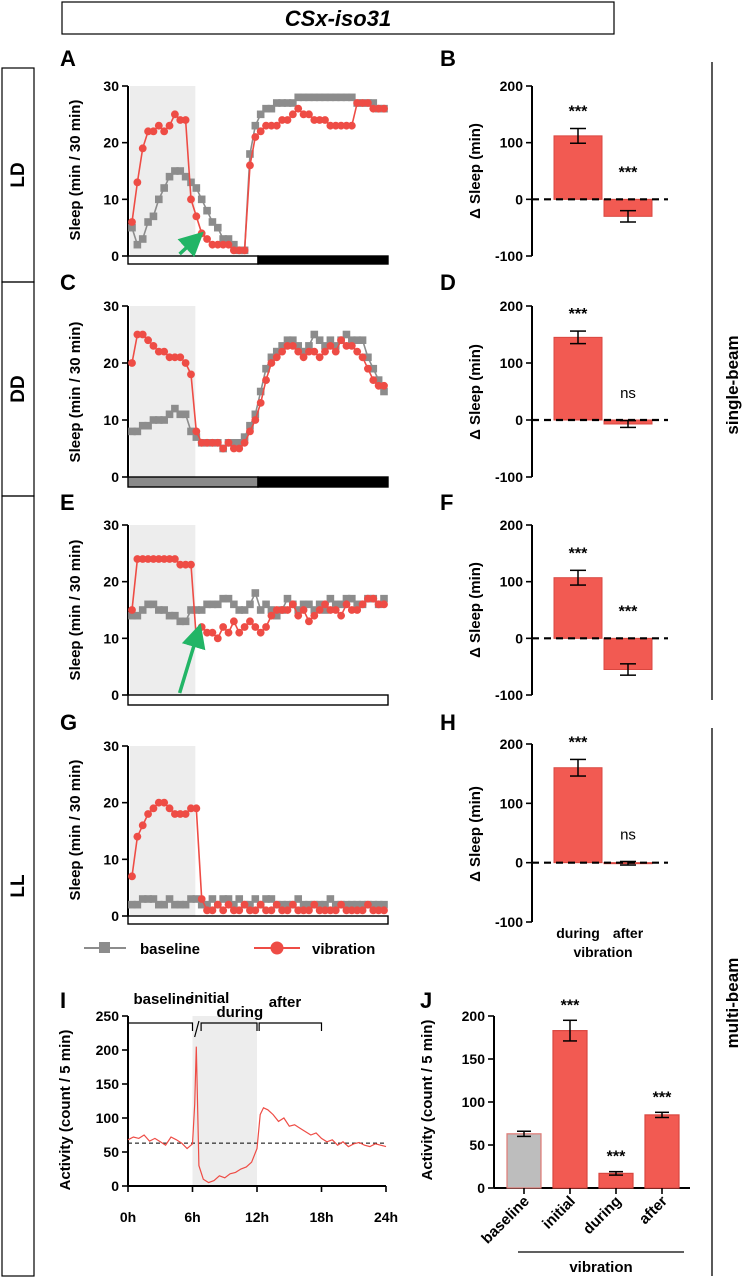 This screenshot has height=1280, width=748. I want to click on panel-J-category-label: during, so click(602, 1215).